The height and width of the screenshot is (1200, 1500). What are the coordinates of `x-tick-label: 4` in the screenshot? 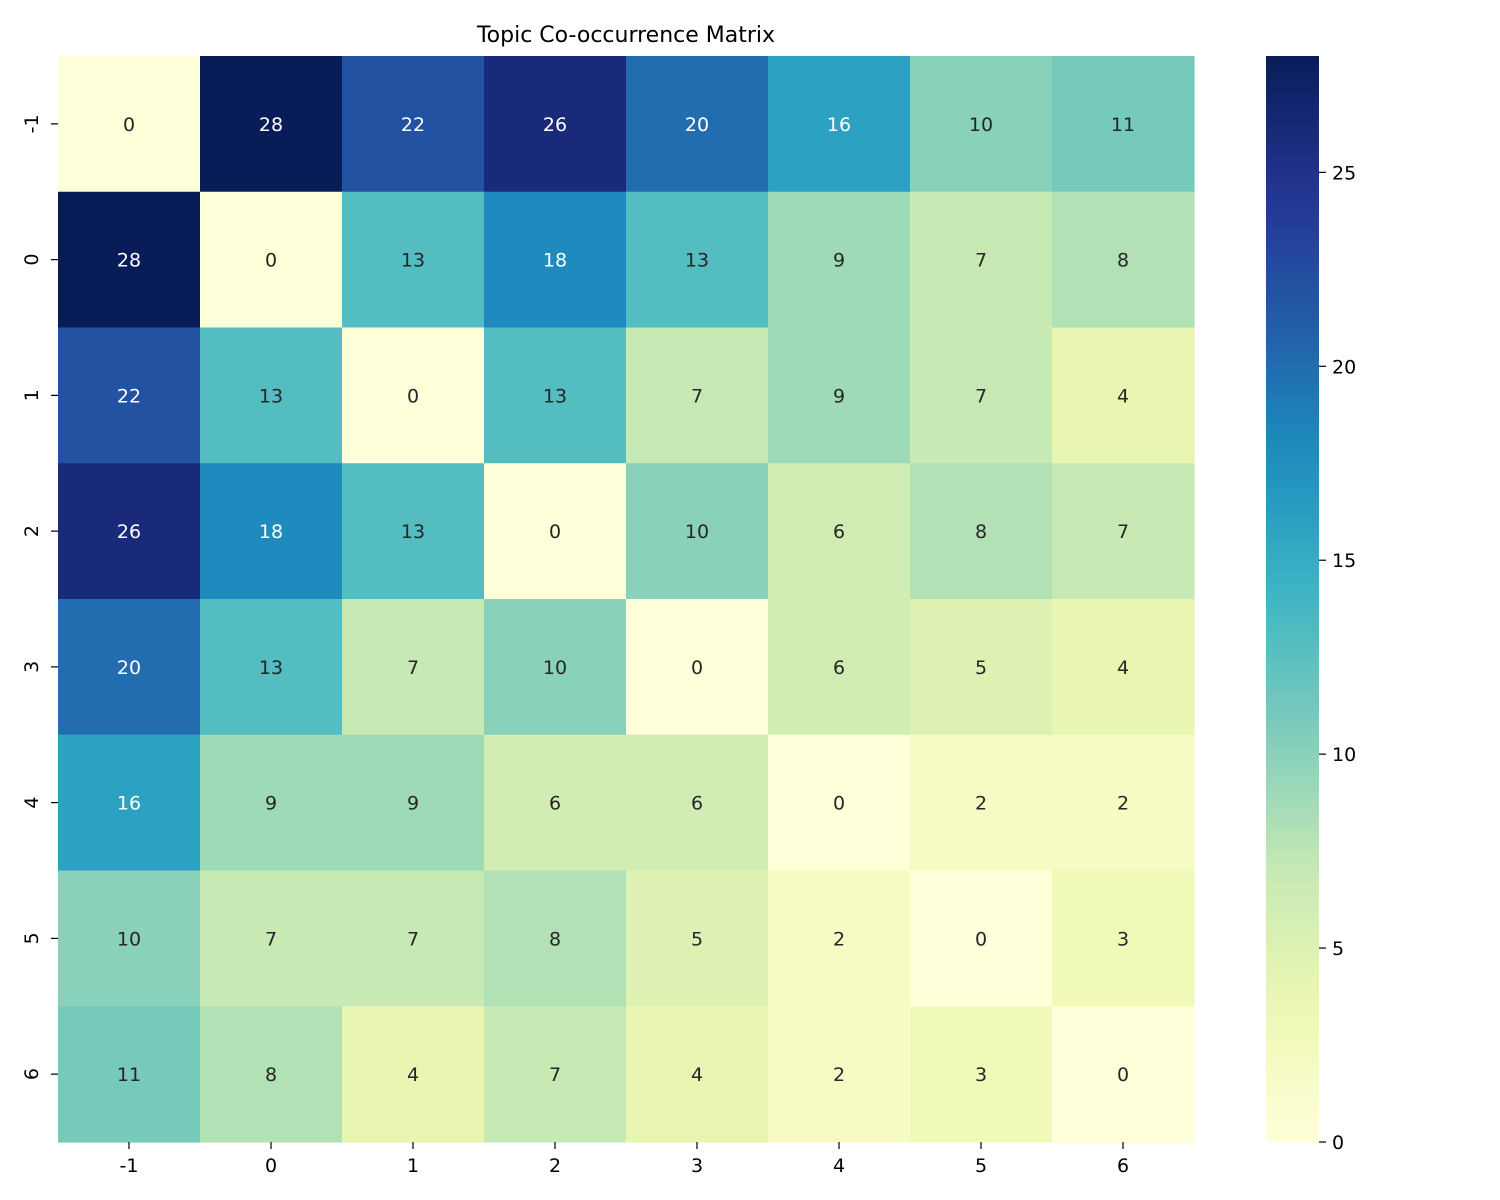 It's located at (839, 1166).